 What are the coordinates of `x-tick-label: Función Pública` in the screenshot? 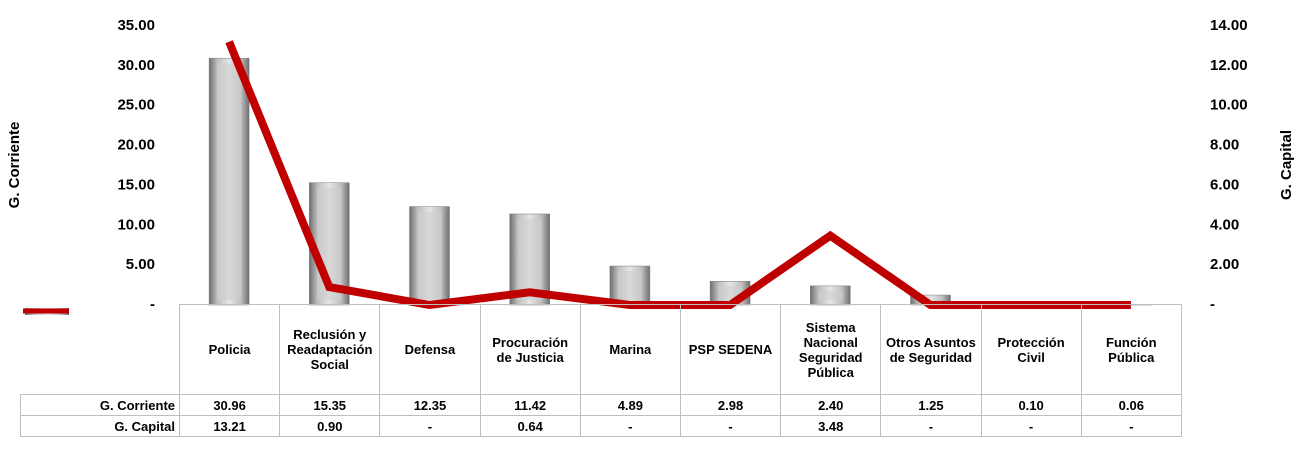 It's located at (1131, 349).